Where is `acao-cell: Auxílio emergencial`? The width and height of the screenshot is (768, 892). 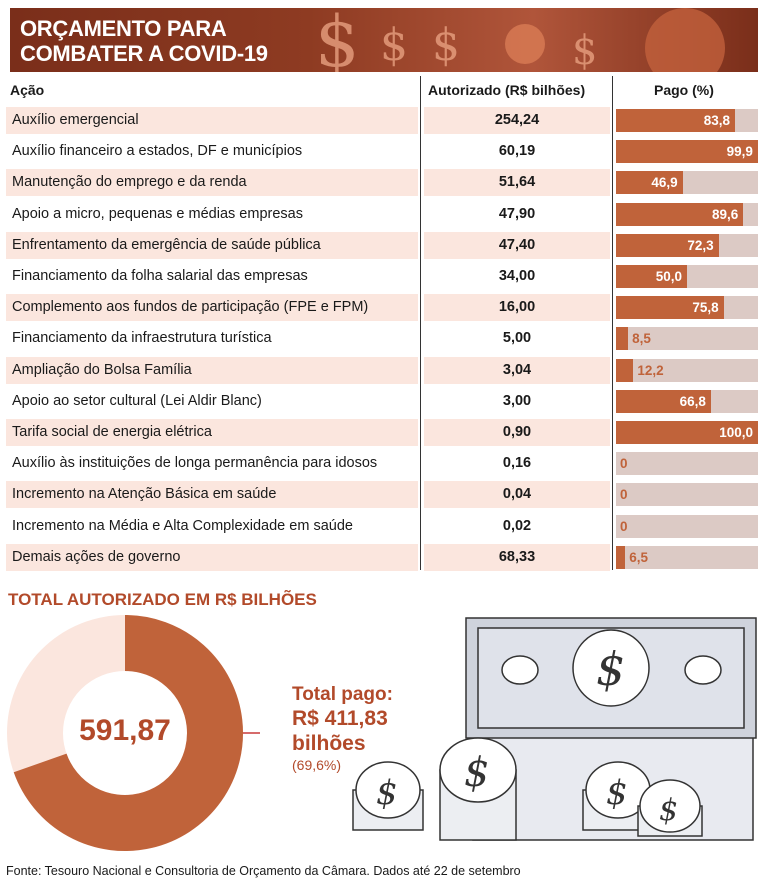 acao-cell: Auxílio emergencial is located at coordinates (212, 120).